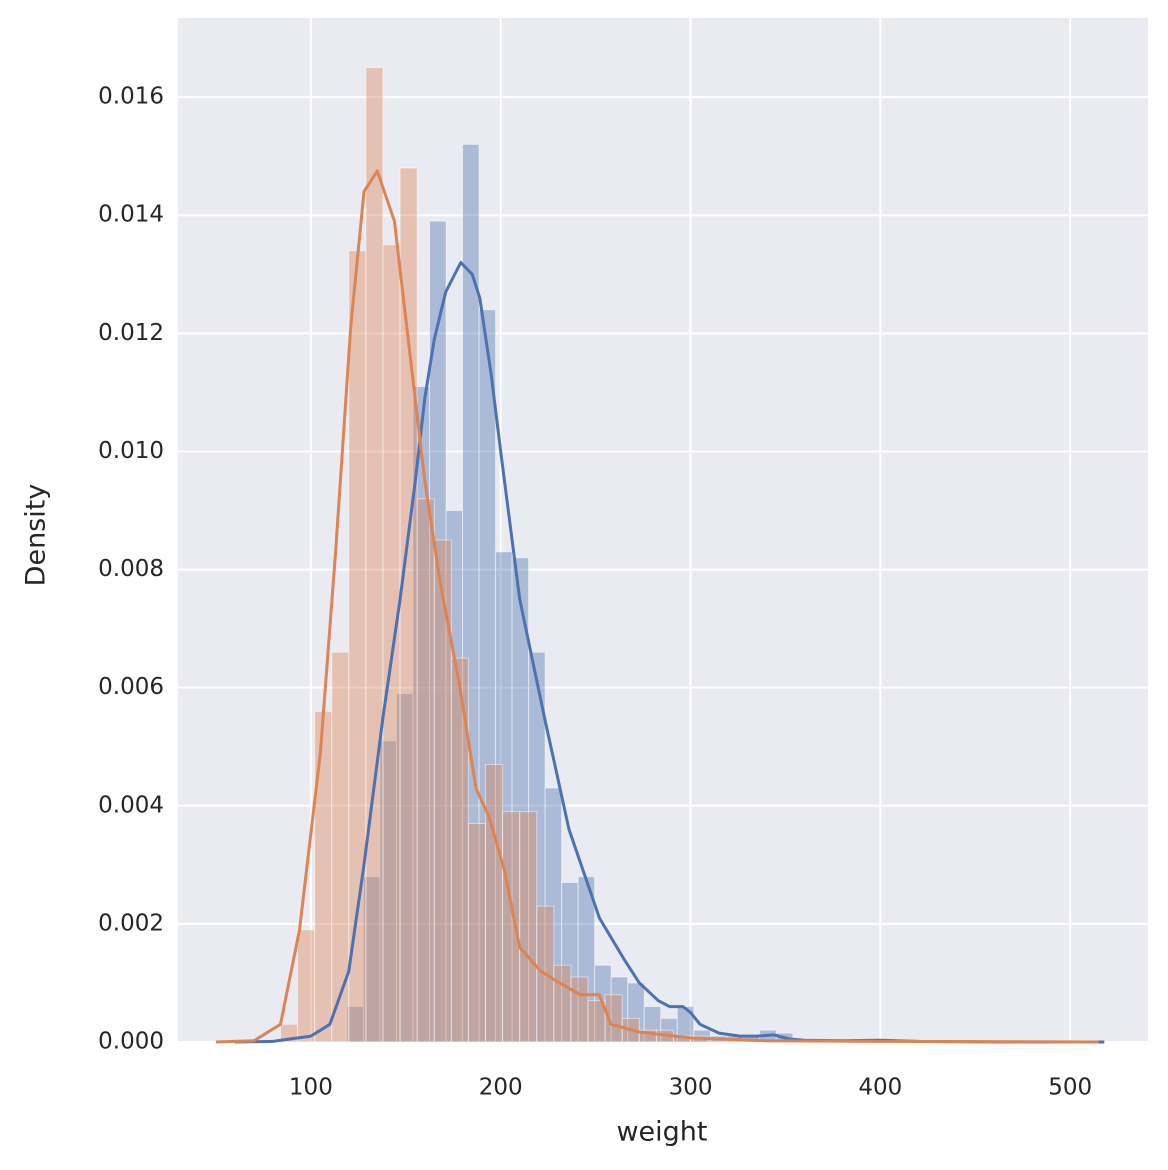  I want to click on x-tick-label: 300, so click(691, 1088).